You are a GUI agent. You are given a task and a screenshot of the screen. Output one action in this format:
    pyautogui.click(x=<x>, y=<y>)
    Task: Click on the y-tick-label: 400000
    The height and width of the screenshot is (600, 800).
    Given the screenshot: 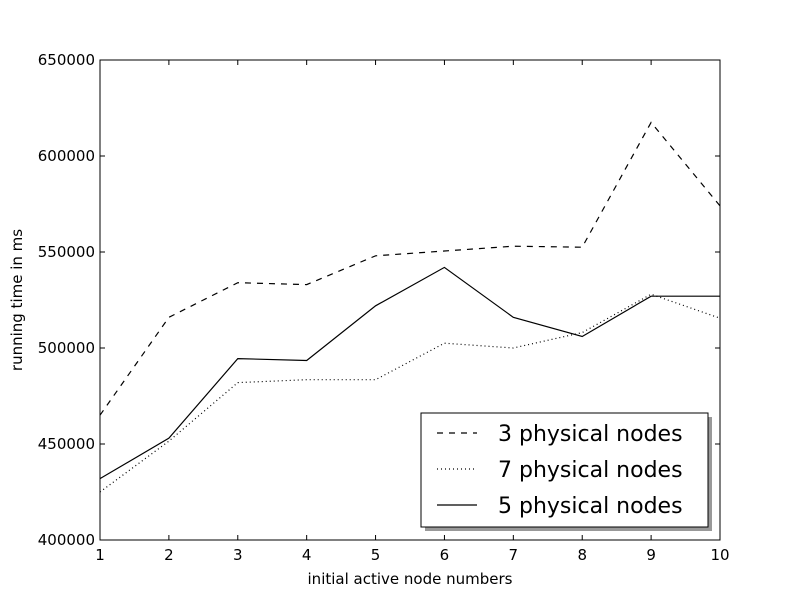 What is the action you would take?
    pyautogui.click(x=66, y=540)
    